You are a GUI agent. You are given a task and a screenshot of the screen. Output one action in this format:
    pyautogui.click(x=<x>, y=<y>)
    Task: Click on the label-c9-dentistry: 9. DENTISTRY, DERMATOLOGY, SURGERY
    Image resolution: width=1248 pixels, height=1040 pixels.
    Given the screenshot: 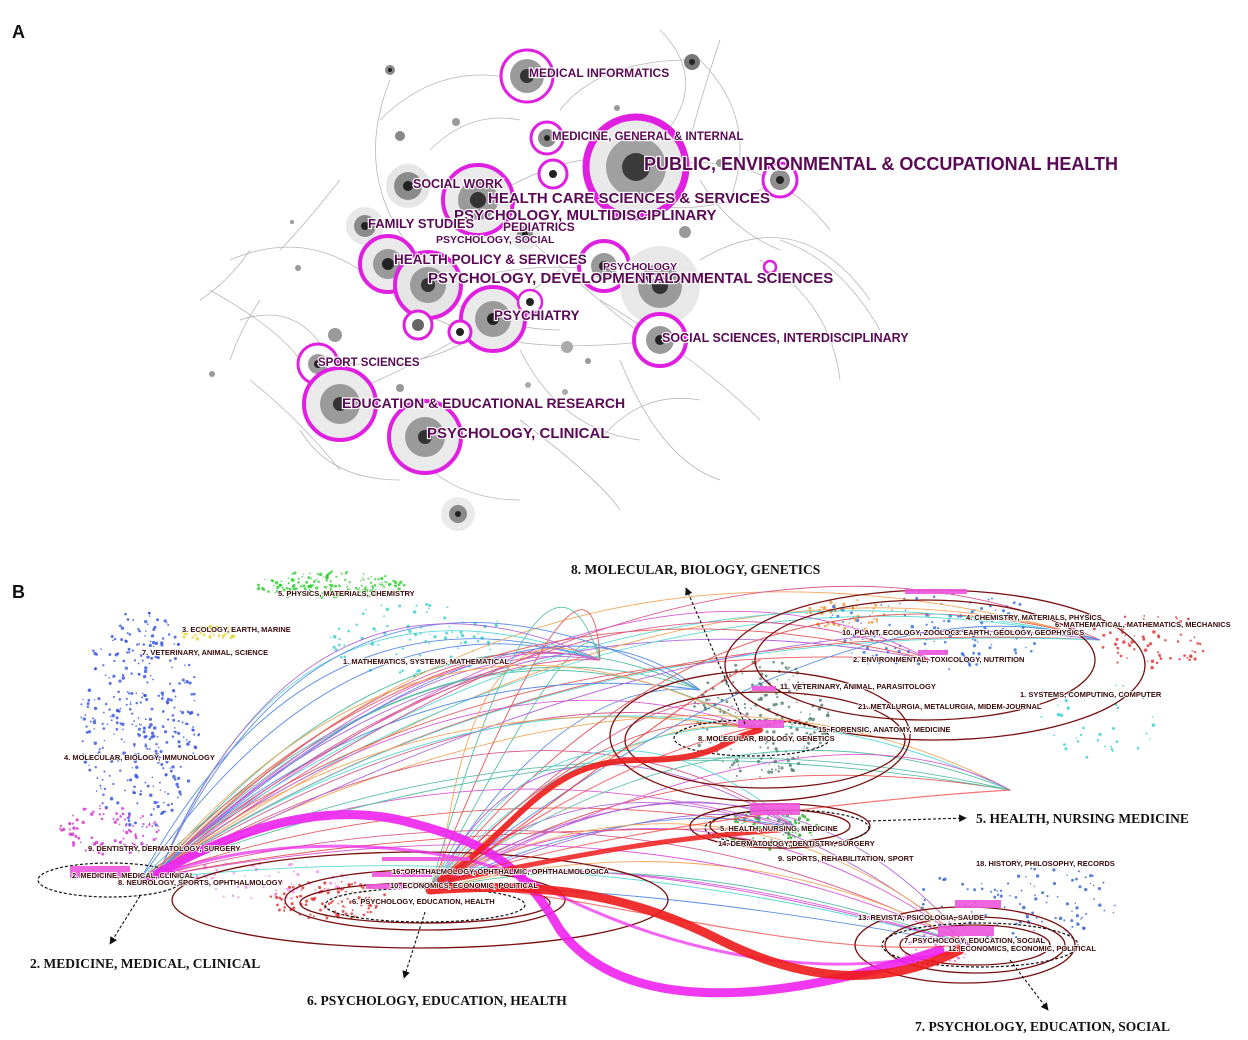 What is the action you would take?
    pyautogui.click(x=164, y=848)
    